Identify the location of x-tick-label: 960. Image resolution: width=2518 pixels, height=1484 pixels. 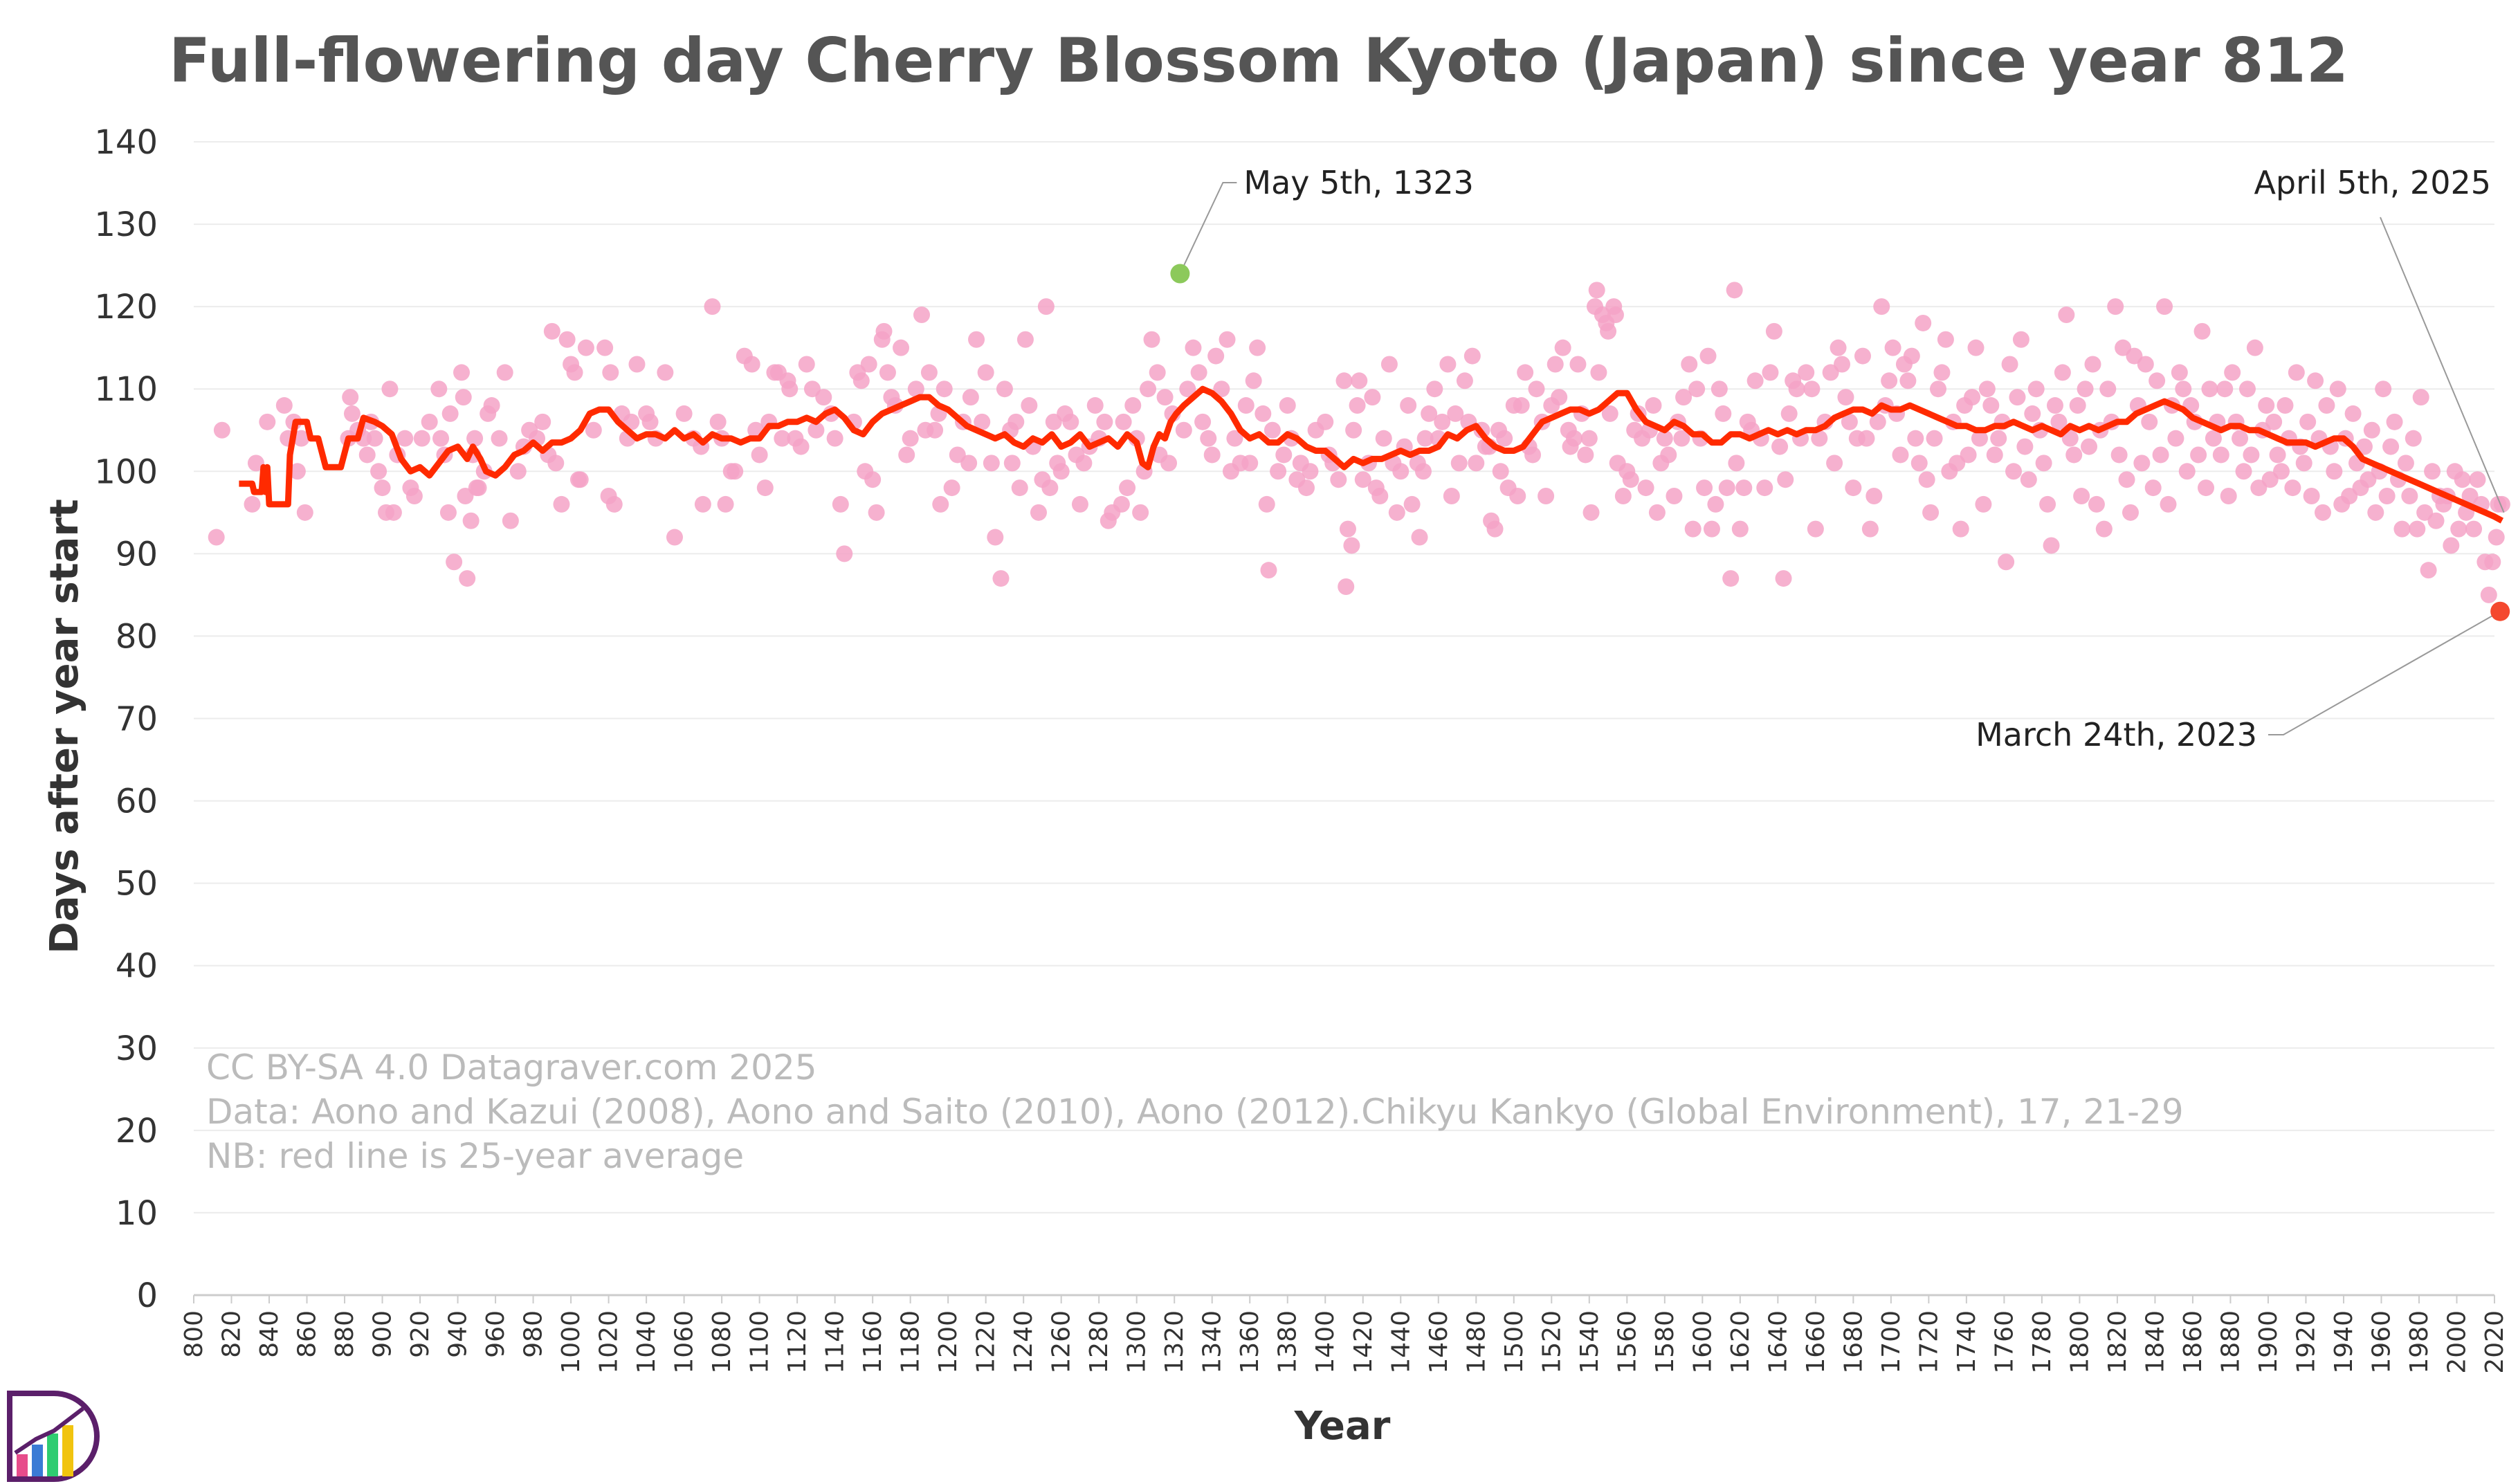
(496, 1334).